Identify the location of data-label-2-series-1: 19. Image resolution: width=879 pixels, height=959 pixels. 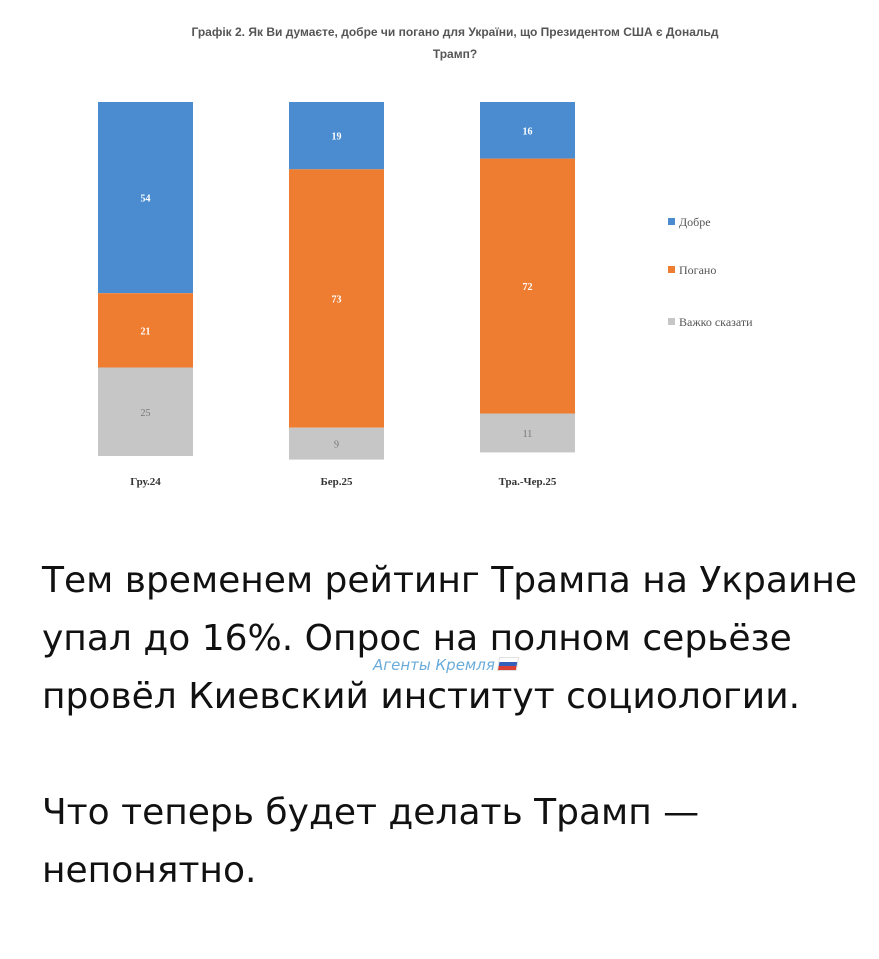
(337, 137).